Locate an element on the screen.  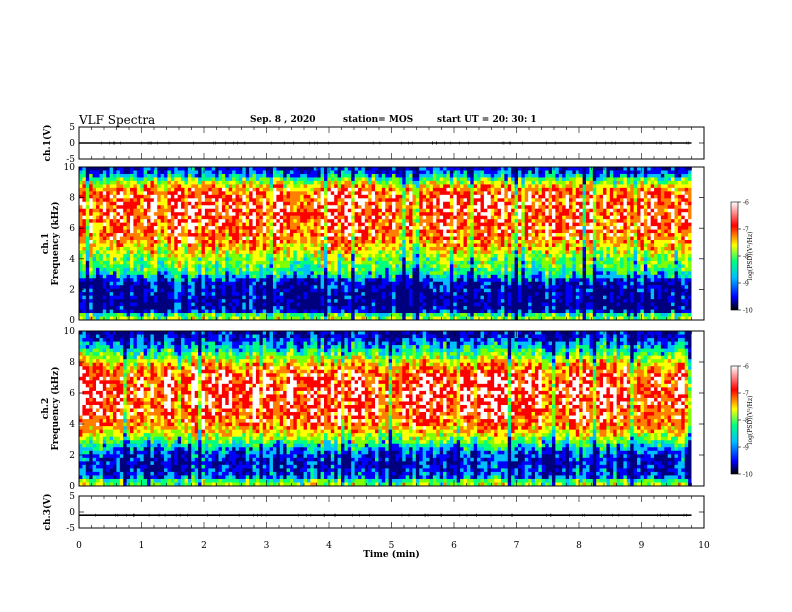
x-tick-label: 9 is located at coordinates (642, 546).